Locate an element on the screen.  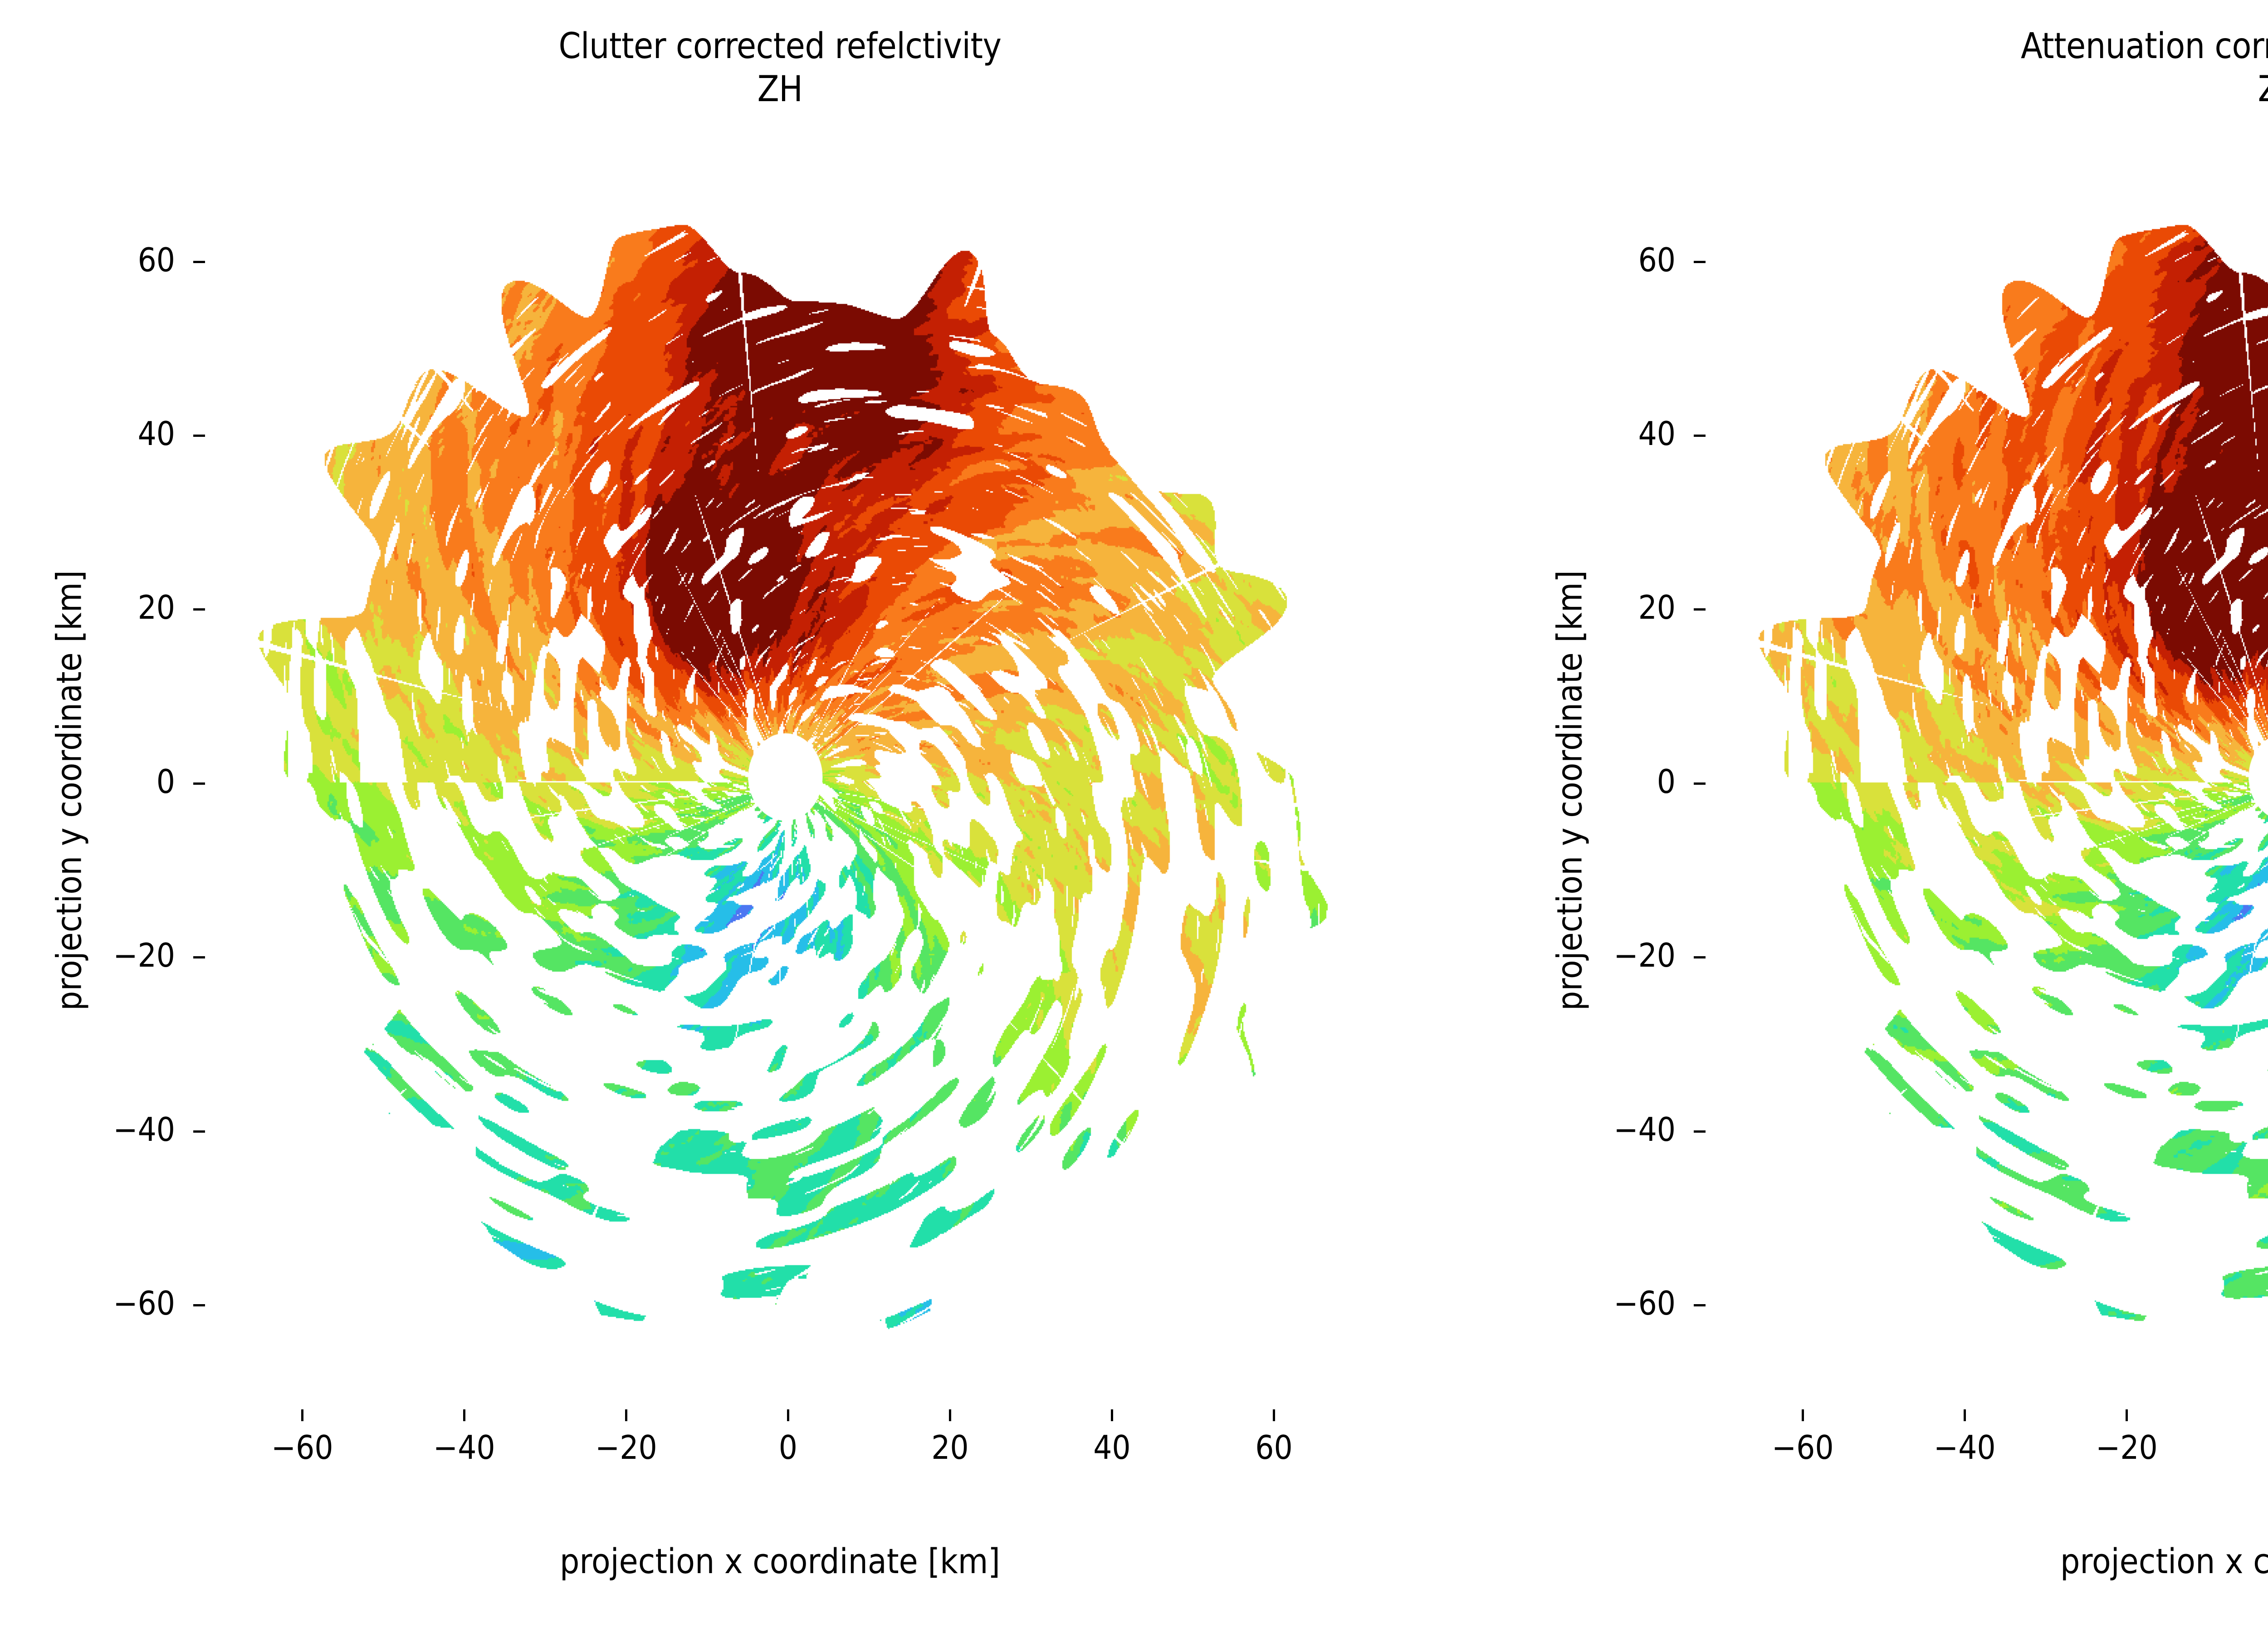
xtick-label: 60 is located at coordinates (1274, 1447).